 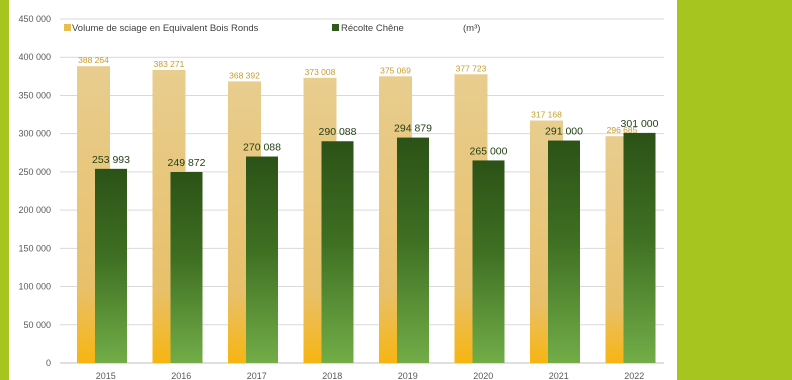 I want to click on data-label-recolte: 291 000, so click(x=564, y=132).